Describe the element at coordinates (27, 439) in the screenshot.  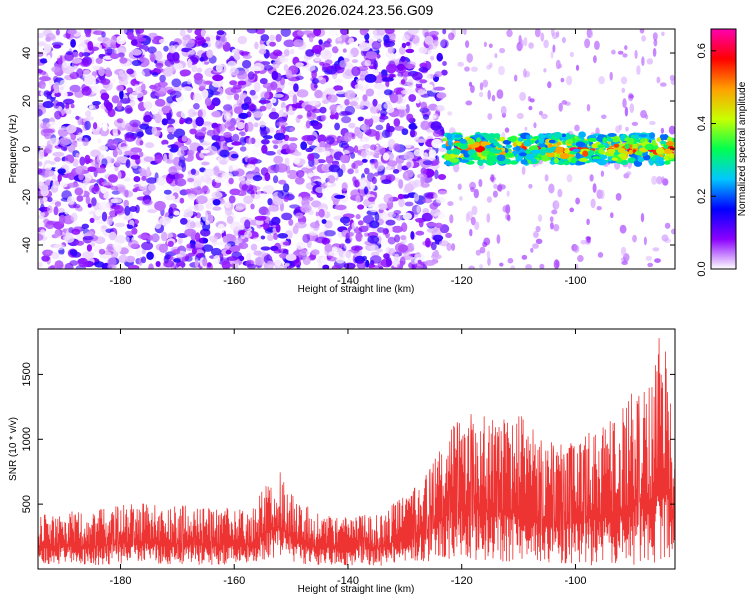
I see `y-tick-label: 1000` at that location.